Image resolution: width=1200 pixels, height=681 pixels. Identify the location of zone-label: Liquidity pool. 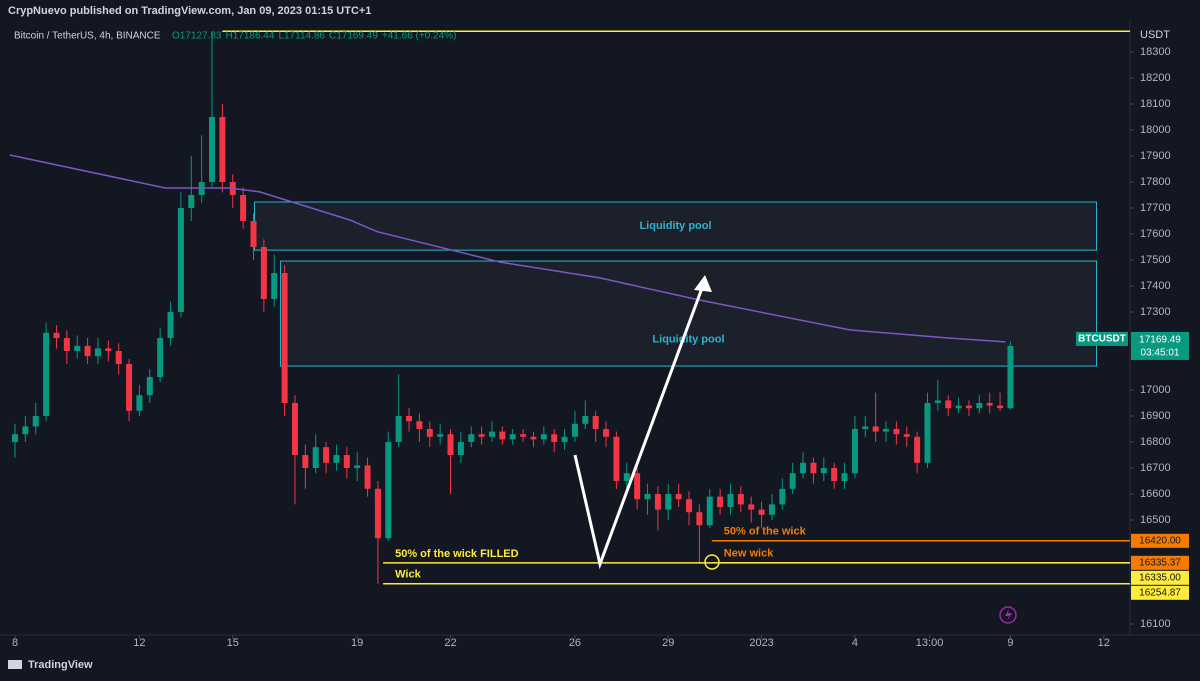
(675, 226).